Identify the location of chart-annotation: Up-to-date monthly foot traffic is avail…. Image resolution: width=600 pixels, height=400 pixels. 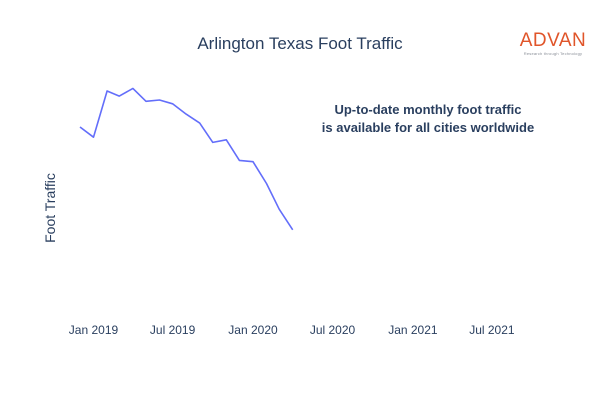
(428, 119).